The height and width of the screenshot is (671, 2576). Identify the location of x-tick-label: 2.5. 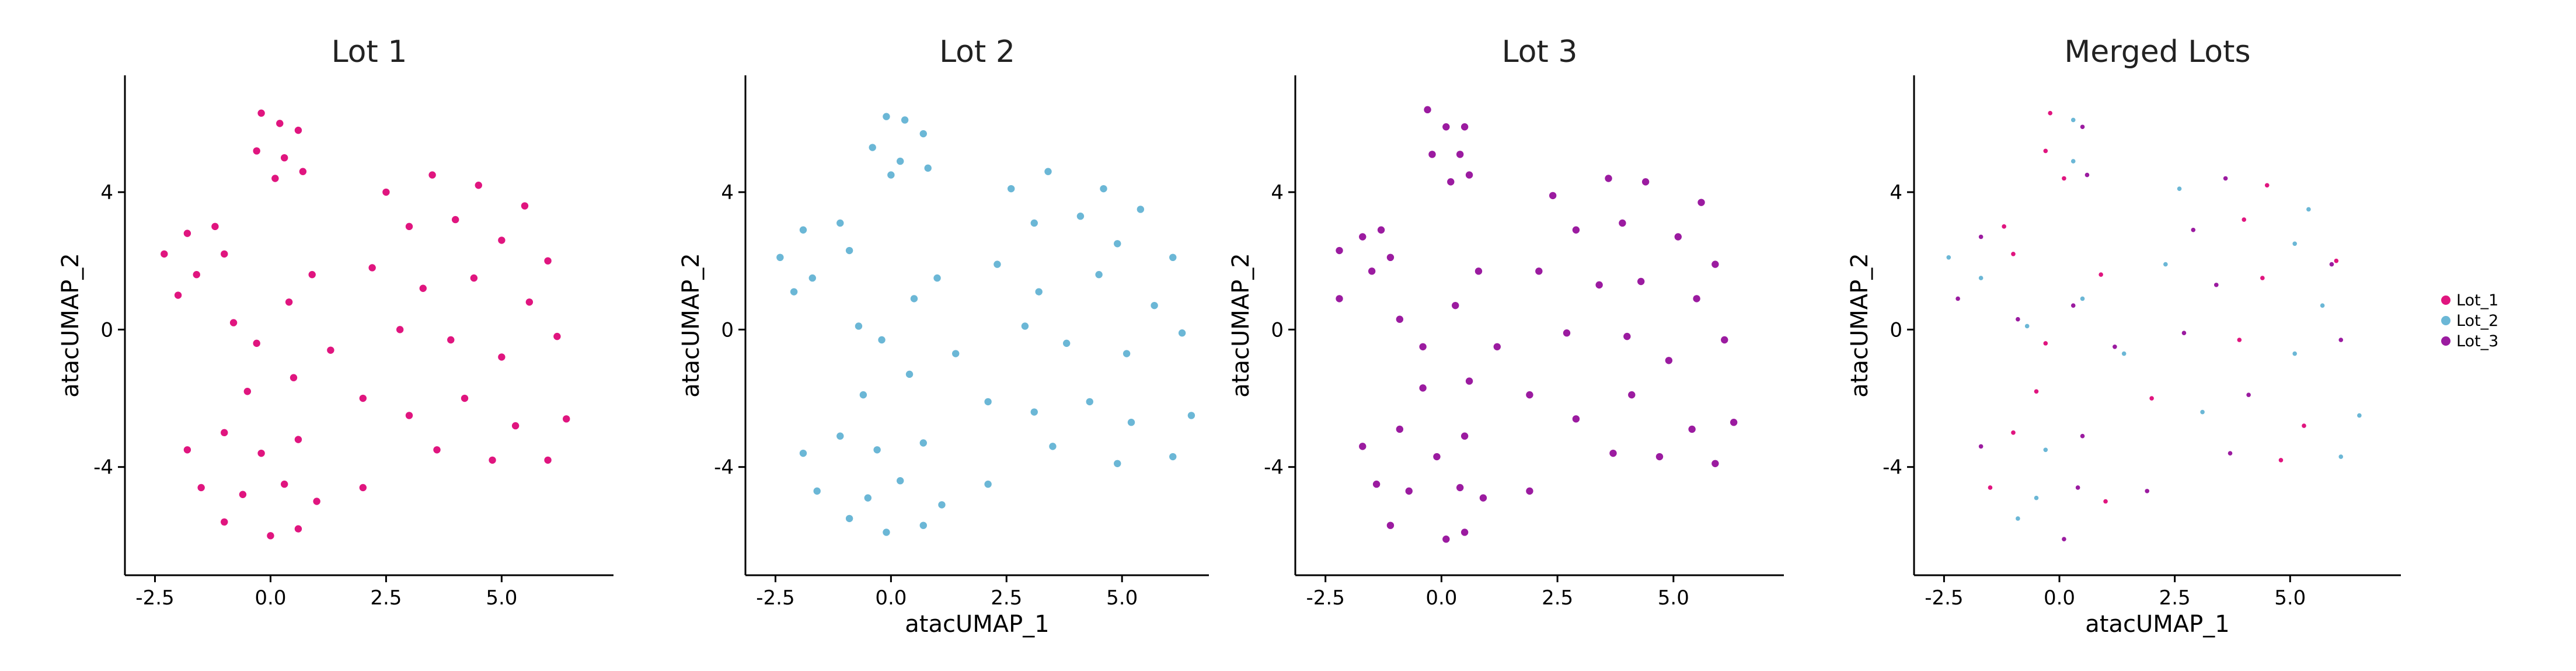
(1558, 598).